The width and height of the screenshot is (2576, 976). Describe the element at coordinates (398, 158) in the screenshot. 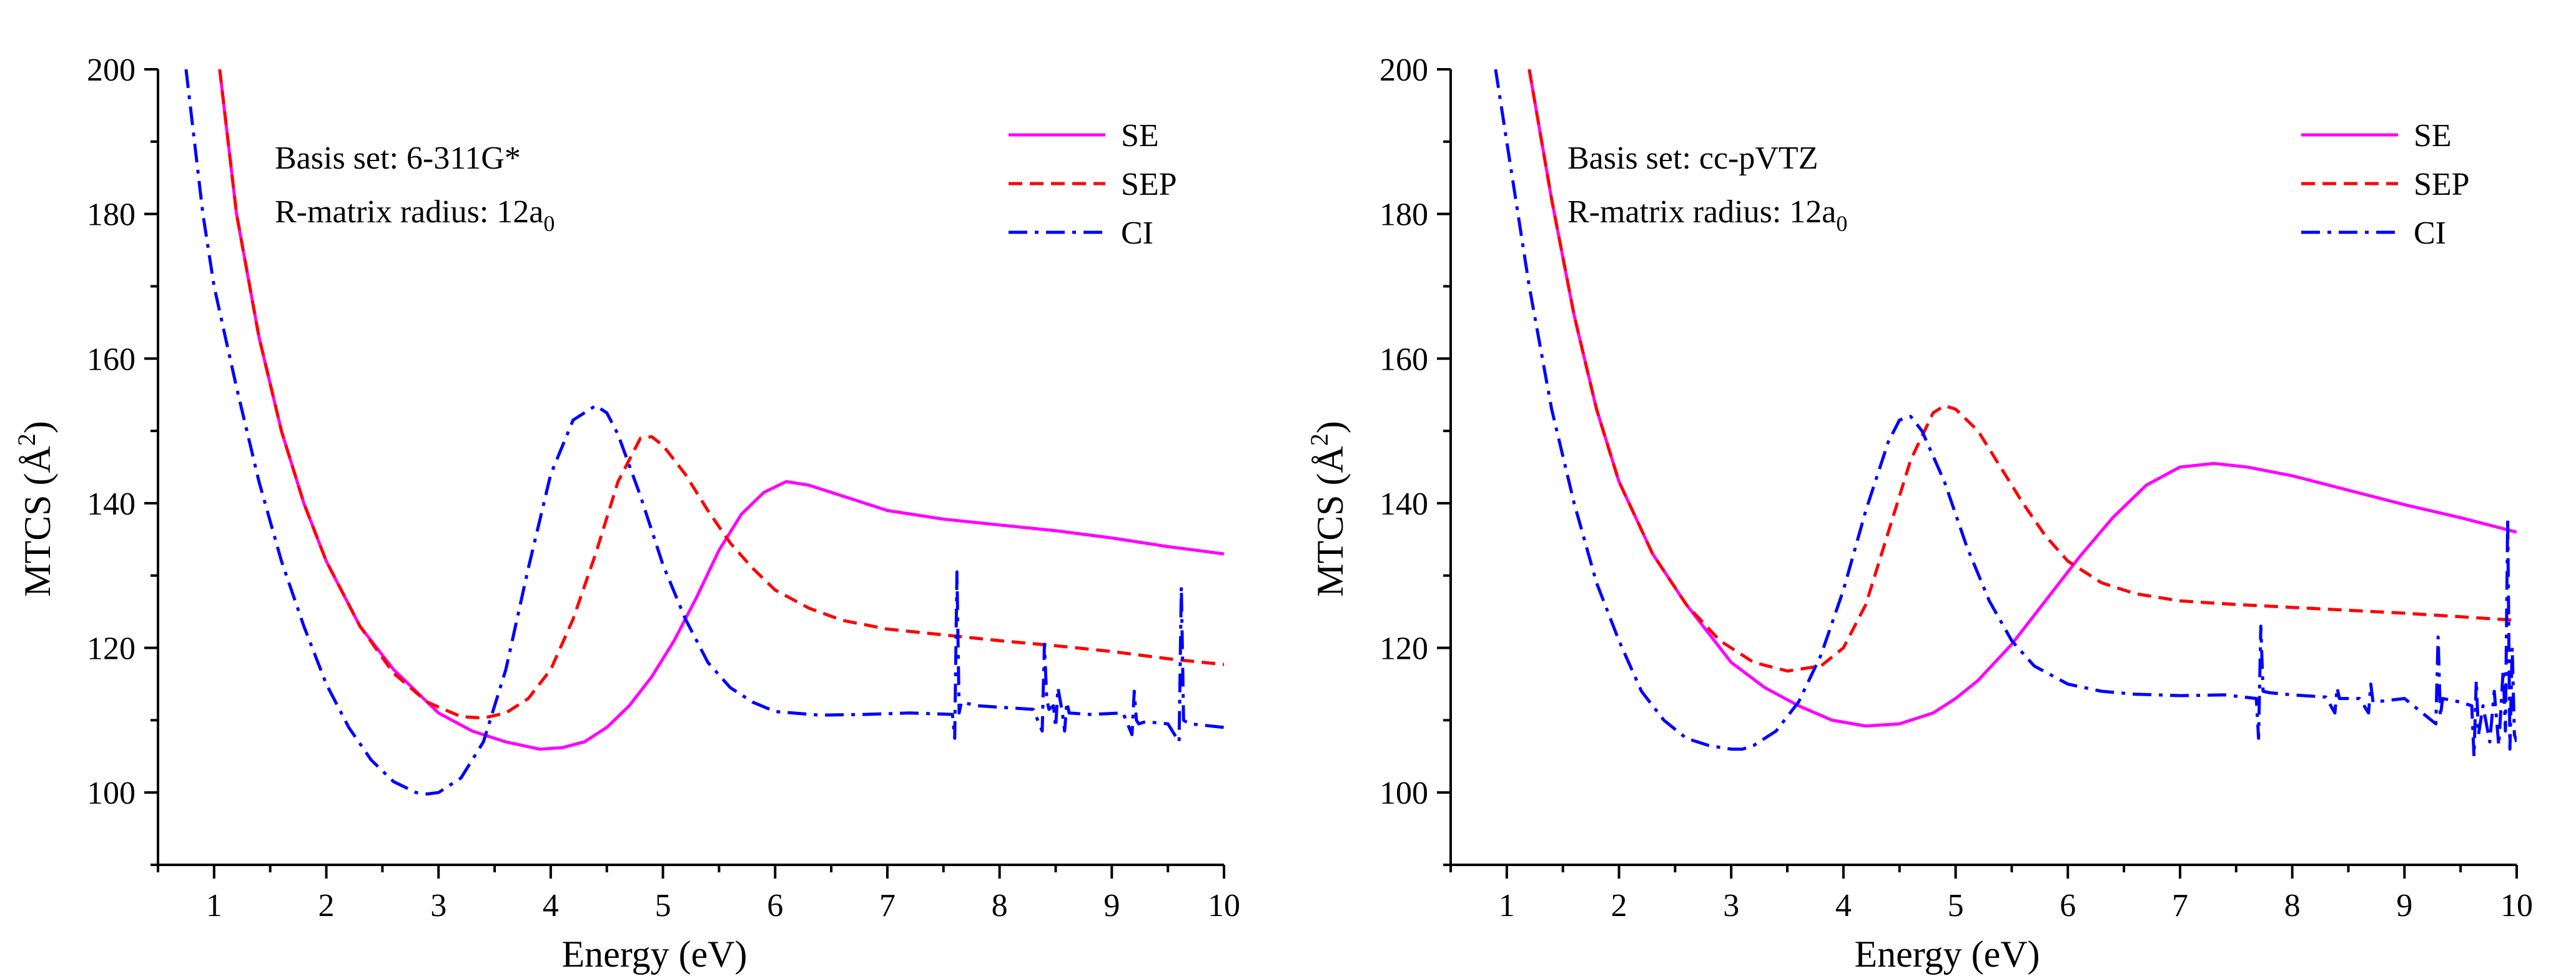

I see `annotation-basis-set: Basis set: 6-311G*` at that location.